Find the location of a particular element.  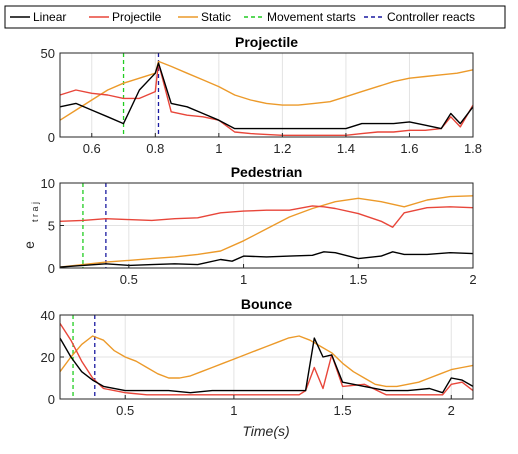

panel-title-bounce: Bounce is located at coordinates (267, 304).